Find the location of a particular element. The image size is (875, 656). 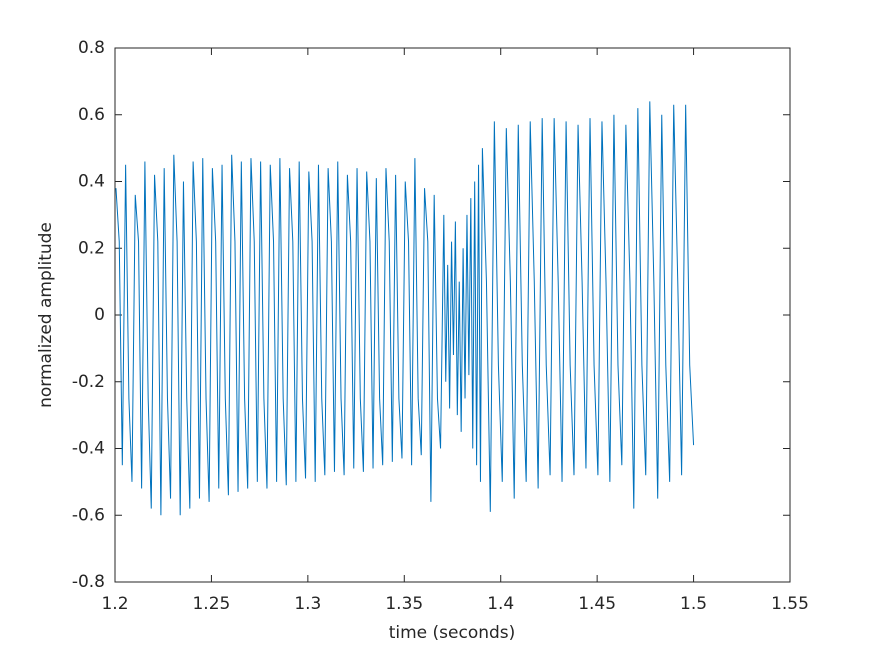

x-tick-label: 1.2 is located at coordinates (114, 604).